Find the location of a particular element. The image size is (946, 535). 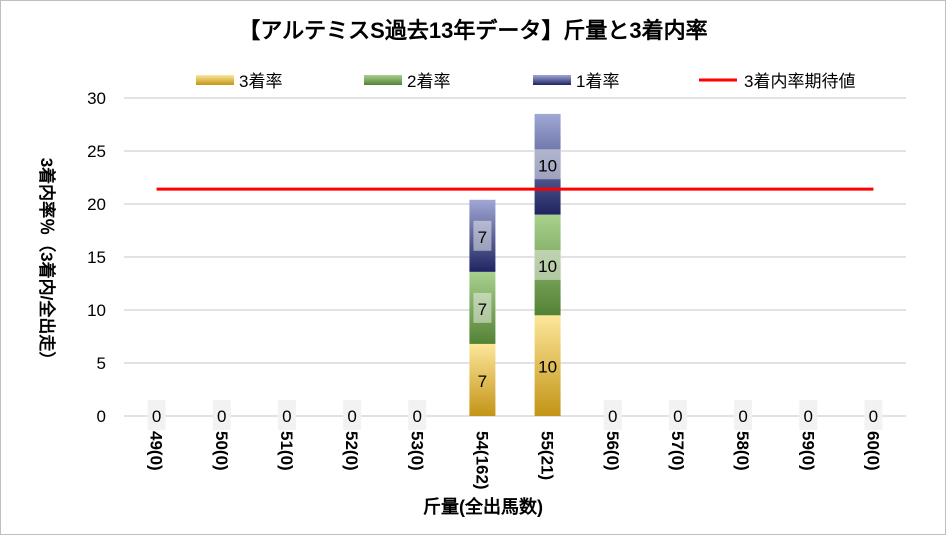

x-tick-label: 59(0) is located at coordinates (807, 451).